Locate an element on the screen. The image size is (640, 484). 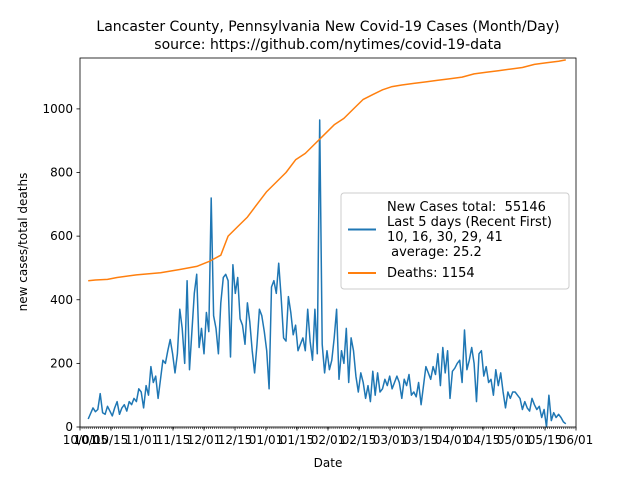
legend-text: 10, 16, 30, 29, 41 is located at coordinates (445, 237).